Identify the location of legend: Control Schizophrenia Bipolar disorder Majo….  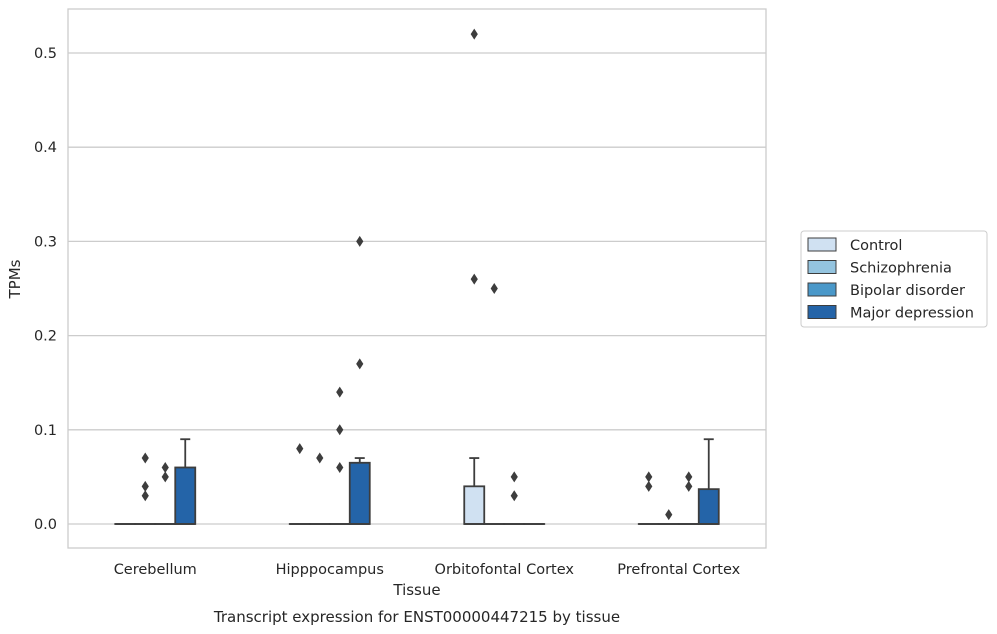
(894, 279).